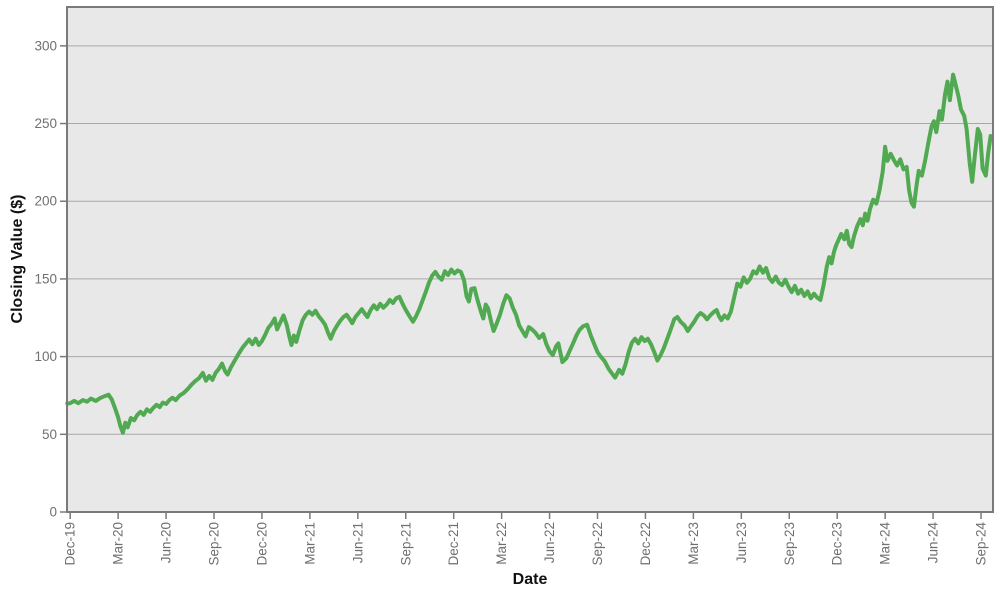 This screenshot has width=1000, height=600. Describe the element at coordinates (645, 544) in the screenshot. I see `x-tick-label: Dec-22` at that location.